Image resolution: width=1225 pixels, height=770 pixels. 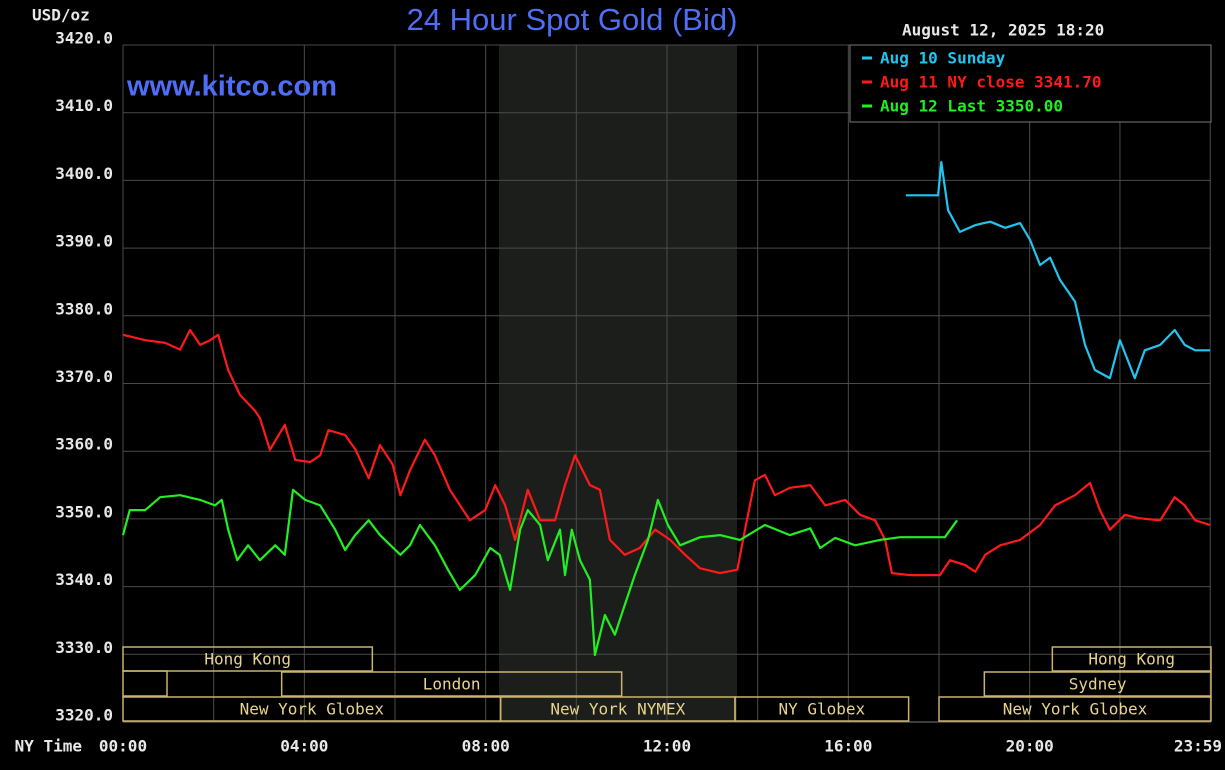 I want to click on x-tick-label: 23:59, so click(x=1198, y=746).